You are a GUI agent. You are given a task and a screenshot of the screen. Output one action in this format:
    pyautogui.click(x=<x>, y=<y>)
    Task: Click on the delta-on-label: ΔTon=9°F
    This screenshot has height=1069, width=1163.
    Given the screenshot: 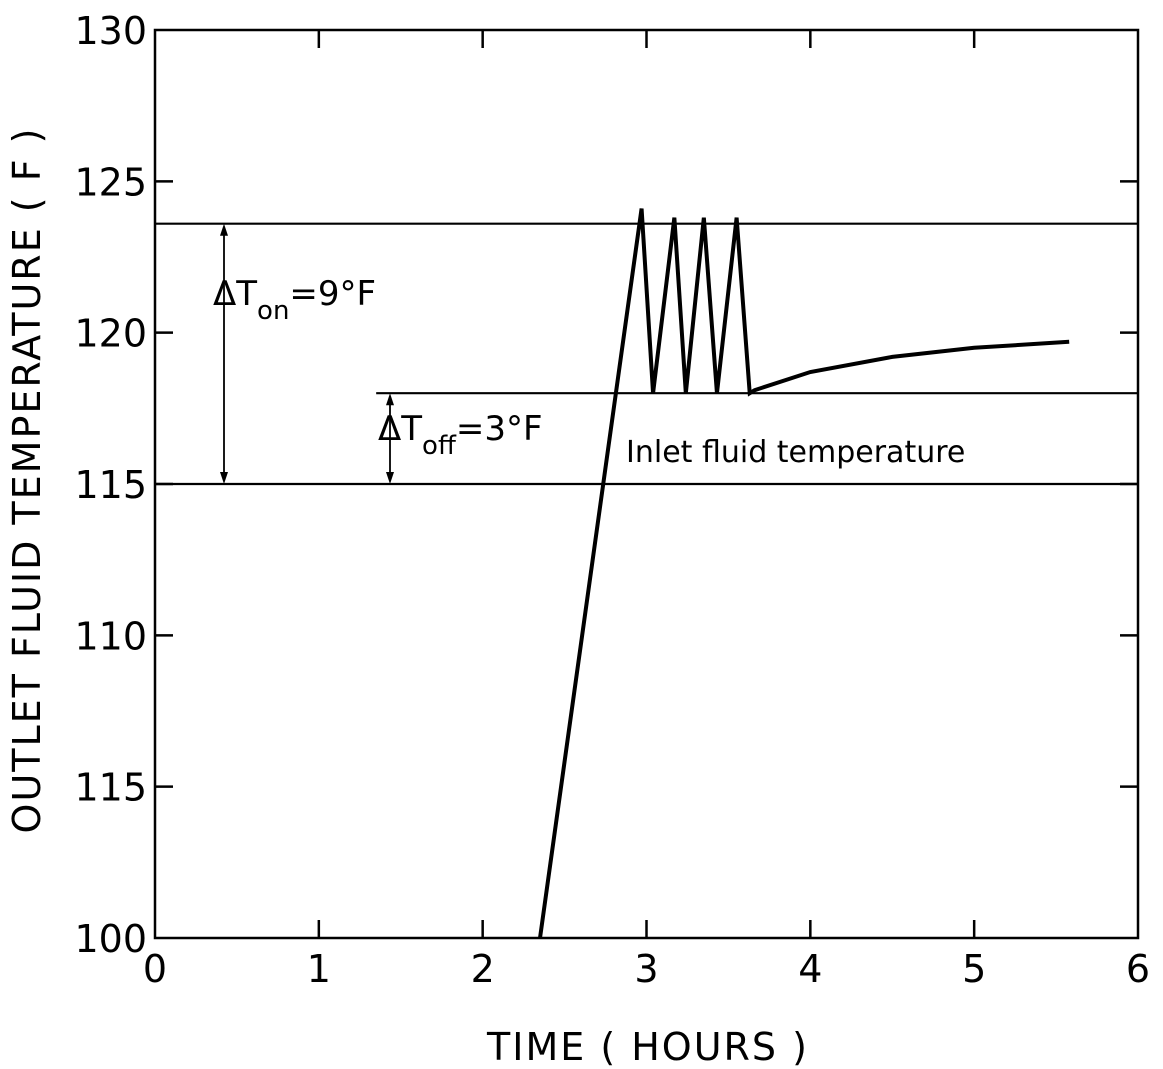 What is the action you would take?
    pyautogui.click(x=294, y=300)
    